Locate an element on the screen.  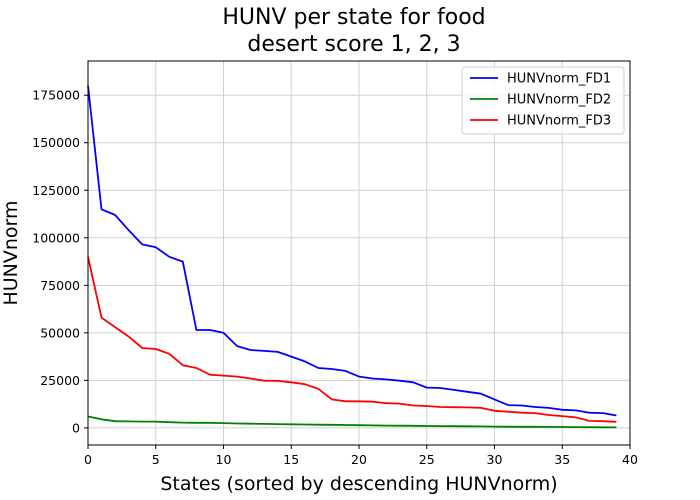
x-tick-label: 20 is located at coordinates (359, 459).